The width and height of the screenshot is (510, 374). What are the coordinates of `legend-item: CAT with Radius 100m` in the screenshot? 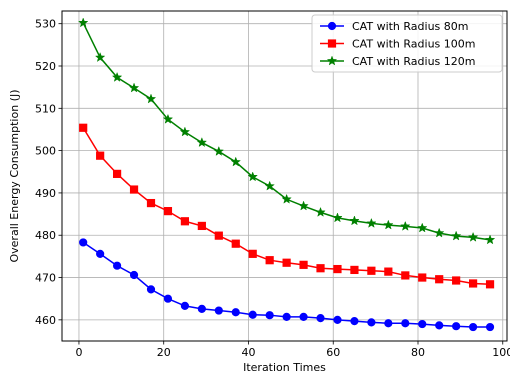 It's located at (398, 44).